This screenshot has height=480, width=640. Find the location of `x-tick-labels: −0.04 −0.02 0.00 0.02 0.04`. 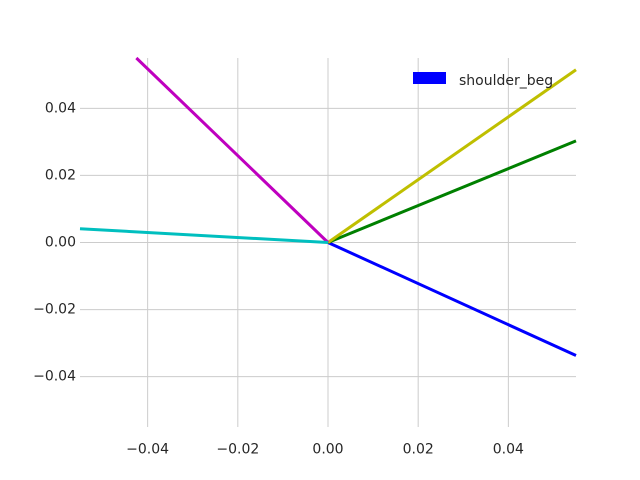

x-tick-labels: −0.04 −0.02 0.00 0.02 0.04 is located at coordinates (325, 450).